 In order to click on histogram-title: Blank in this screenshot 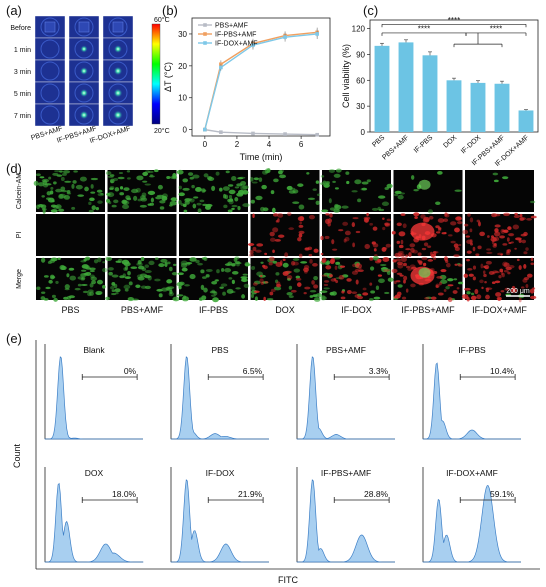, I will do `click(94, 350)`.